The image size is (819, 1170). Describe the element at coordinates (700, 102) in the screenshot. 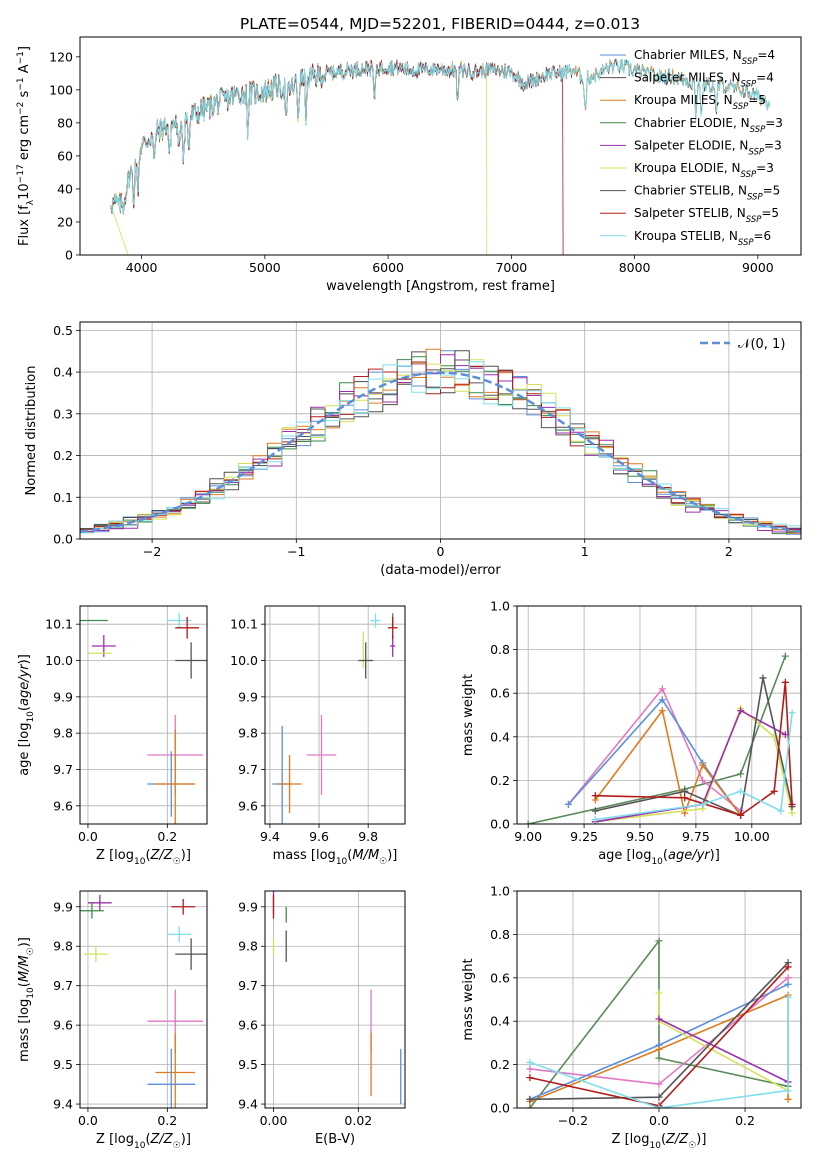

I see `legend-entry: Kroupa MILES, NSSP=5` at that location.